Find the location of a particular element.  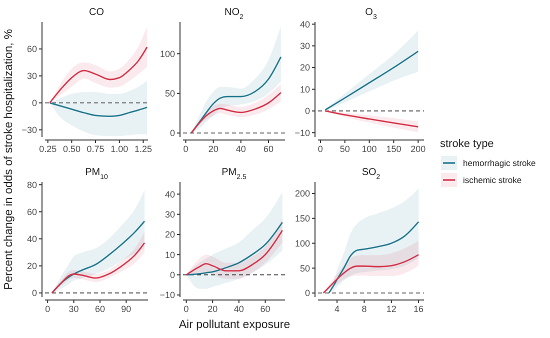

x-tick-label: 50 is located at coordinates (345, 149).